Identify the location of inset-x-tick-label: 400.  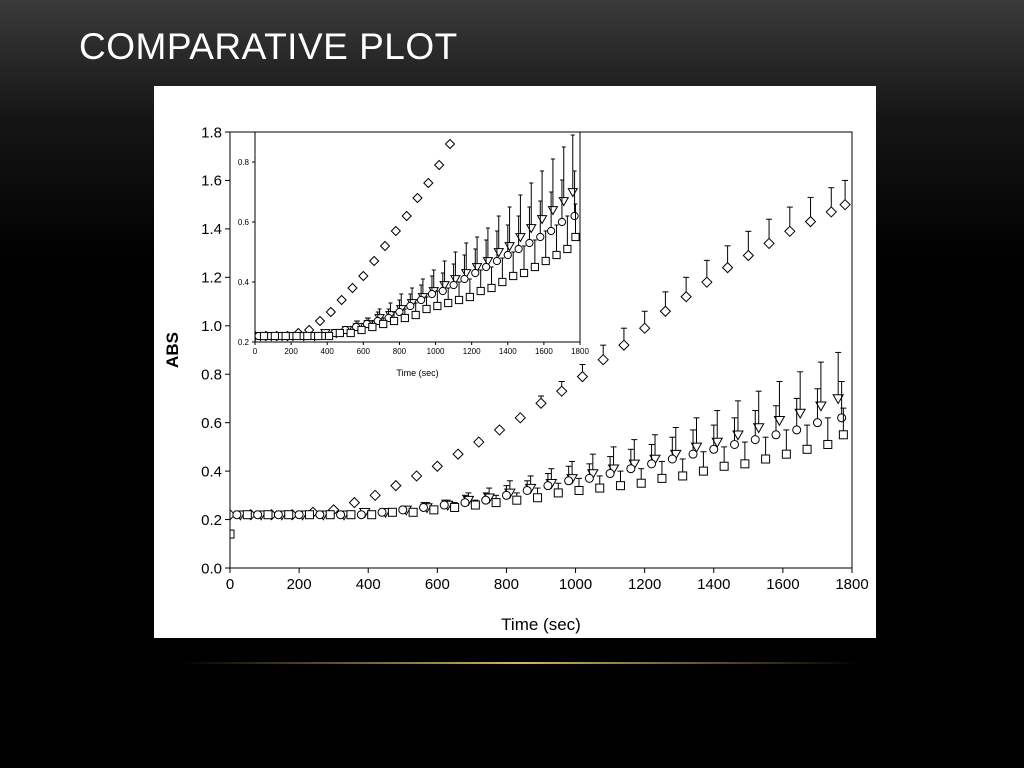
(328, 351).